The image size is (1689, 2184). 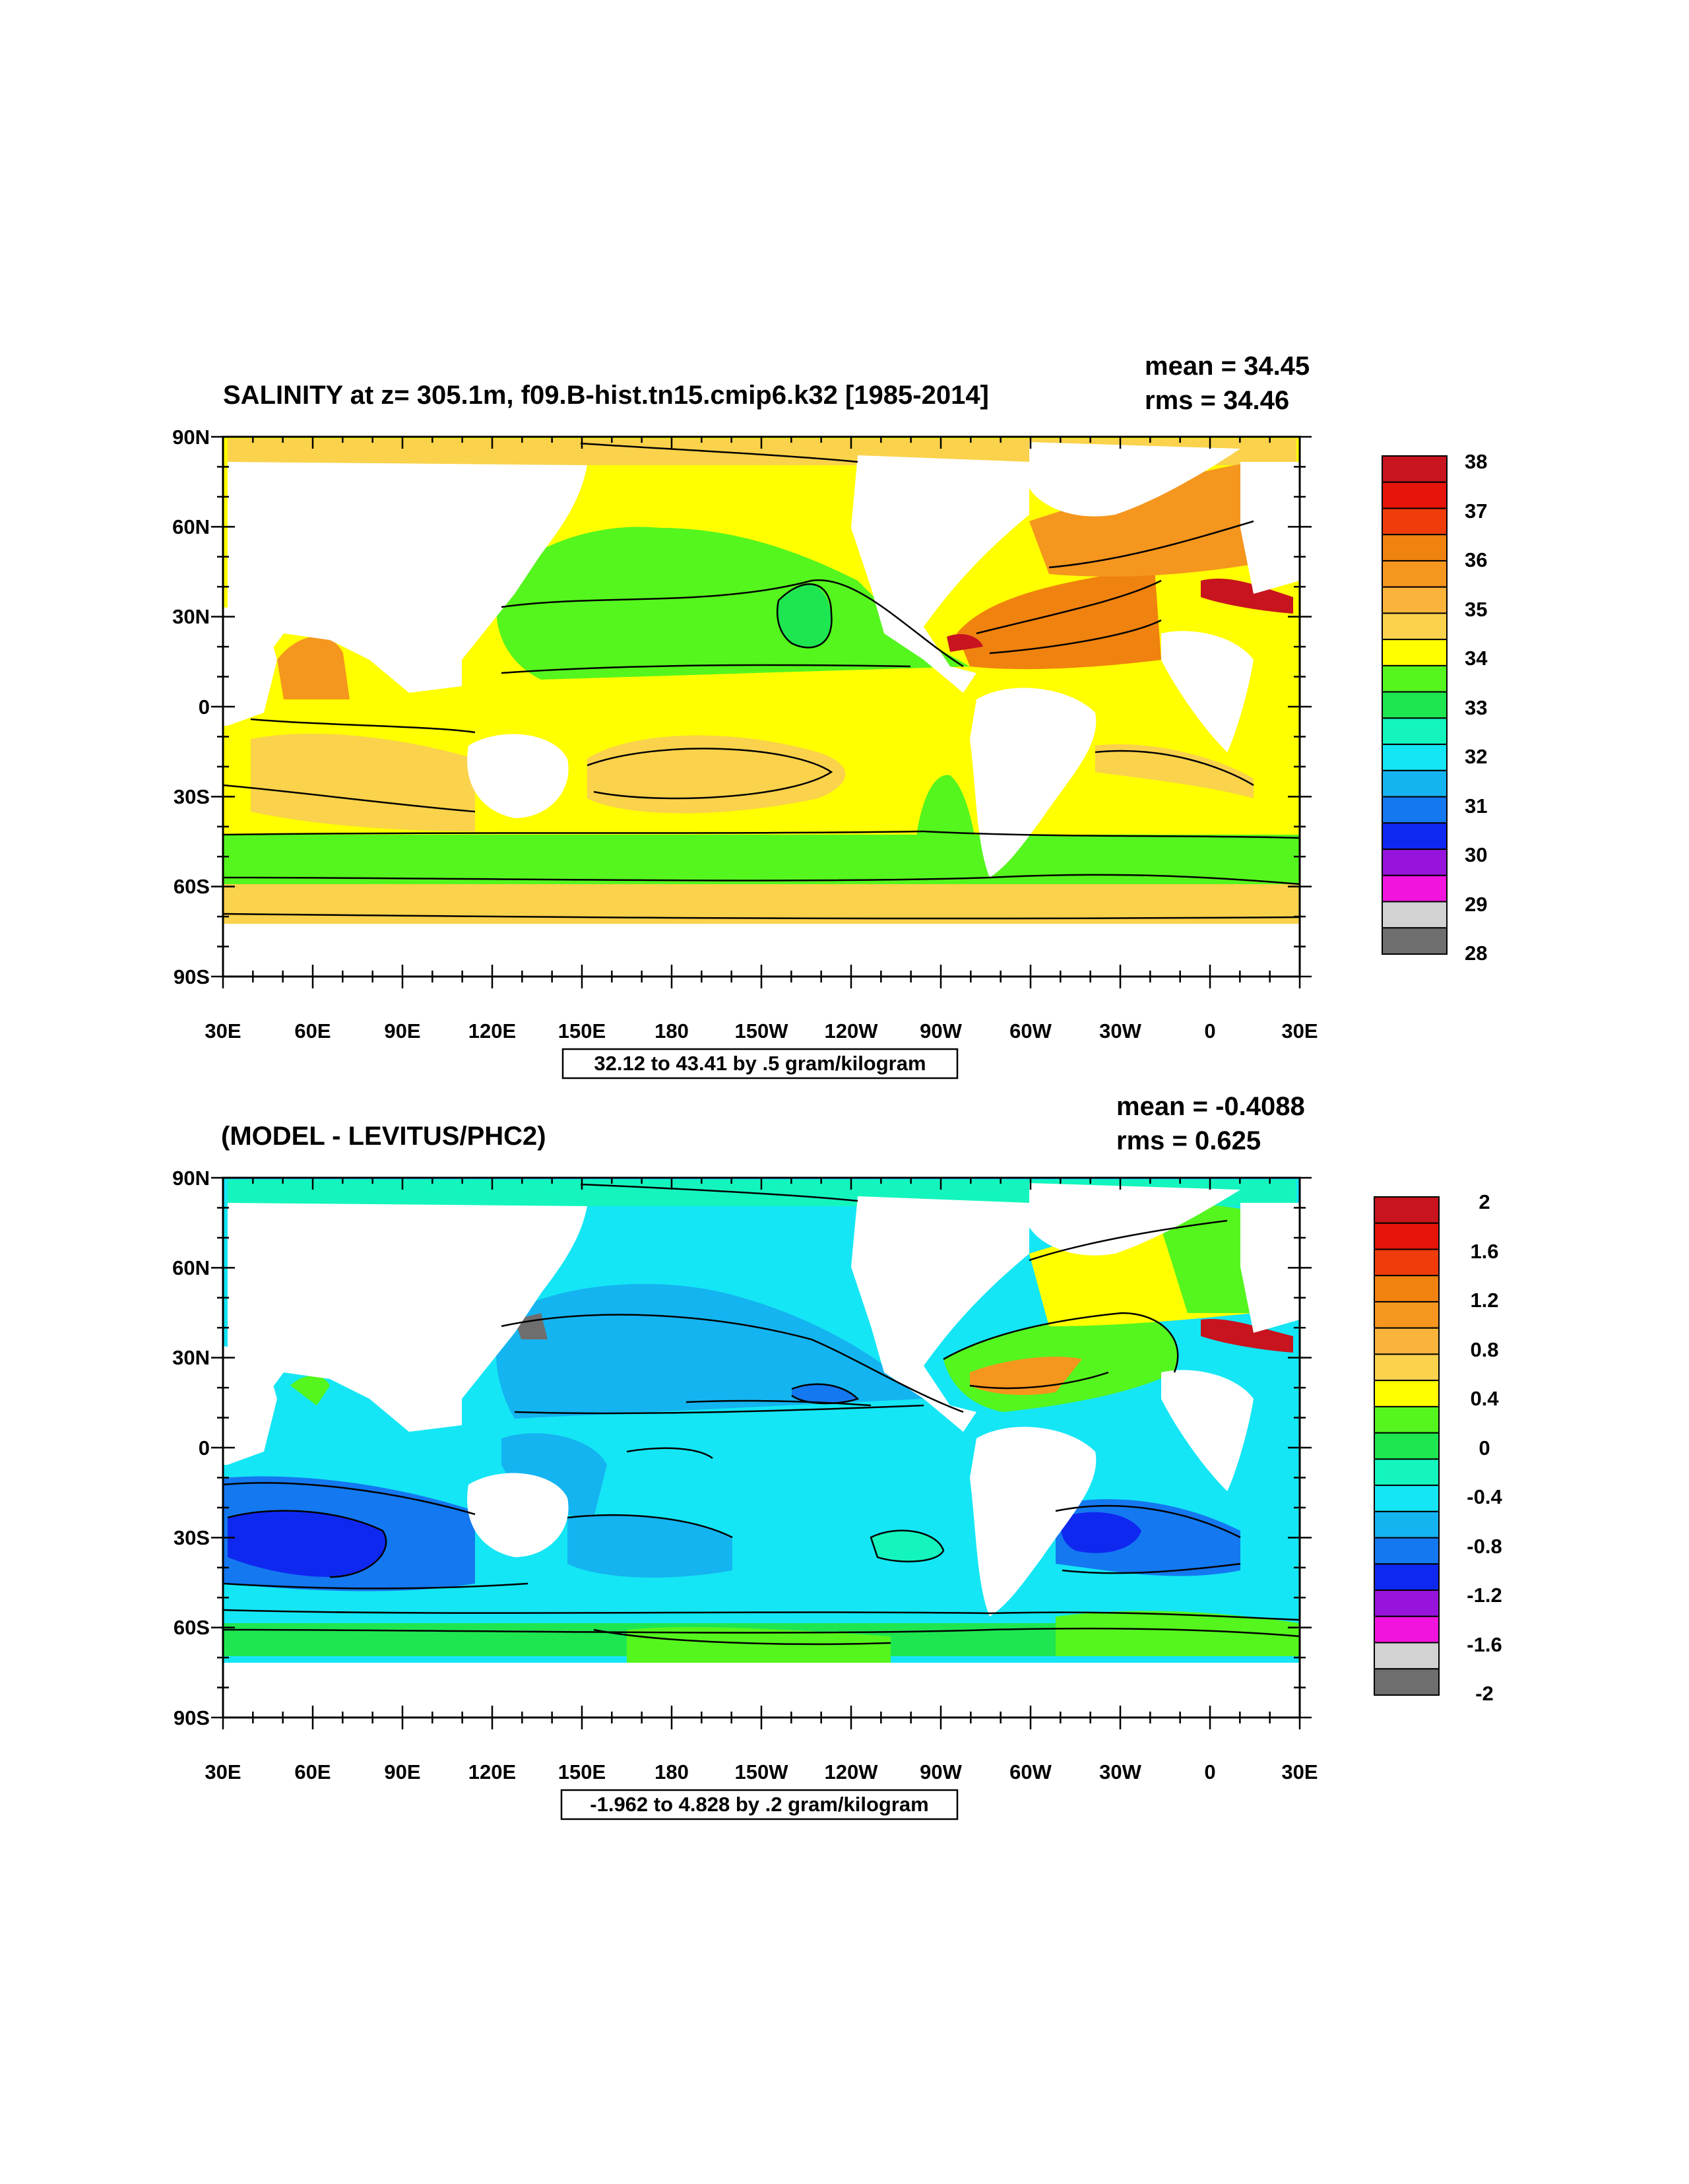 I want to click on colorbar-label: 38, so click(x=1476, y=461).